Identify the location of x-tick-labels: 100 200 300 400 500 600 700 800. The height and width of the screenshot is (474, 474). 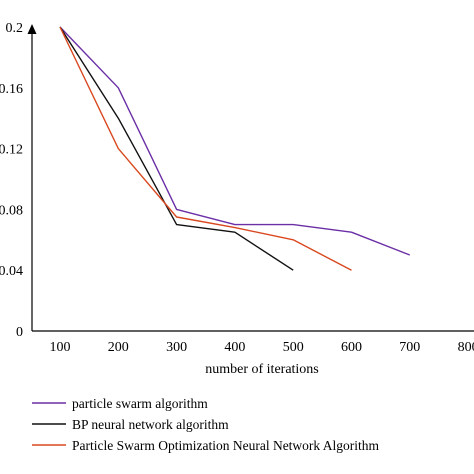
(262, 347).